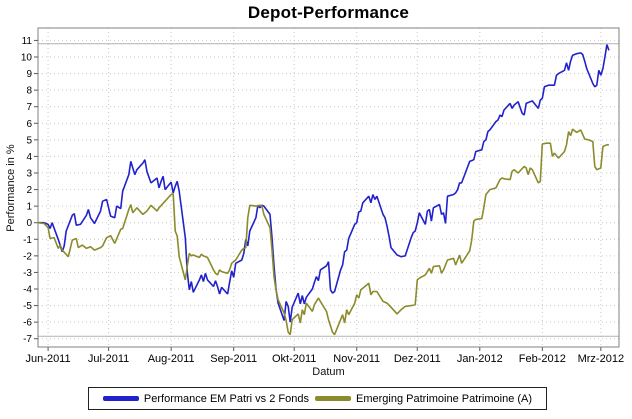 The height and width of the screenshot is (419, 632). Describe the element at coordinates (27, 339) in the screenshot. I see `y-tick-label: -7` at that location.